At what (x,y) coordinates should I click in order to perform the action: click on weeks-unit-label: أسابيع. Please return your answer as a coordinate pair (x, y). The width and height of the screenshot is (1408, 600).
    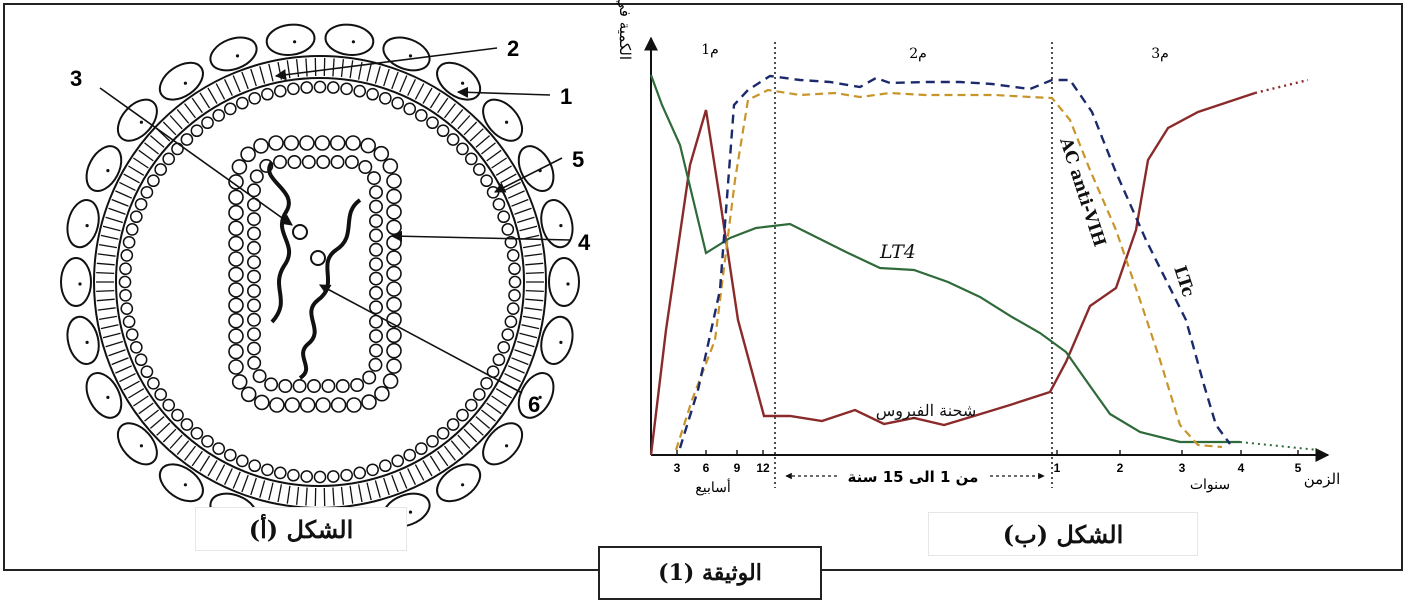
    Looking at the image, I should click on (713, 486).